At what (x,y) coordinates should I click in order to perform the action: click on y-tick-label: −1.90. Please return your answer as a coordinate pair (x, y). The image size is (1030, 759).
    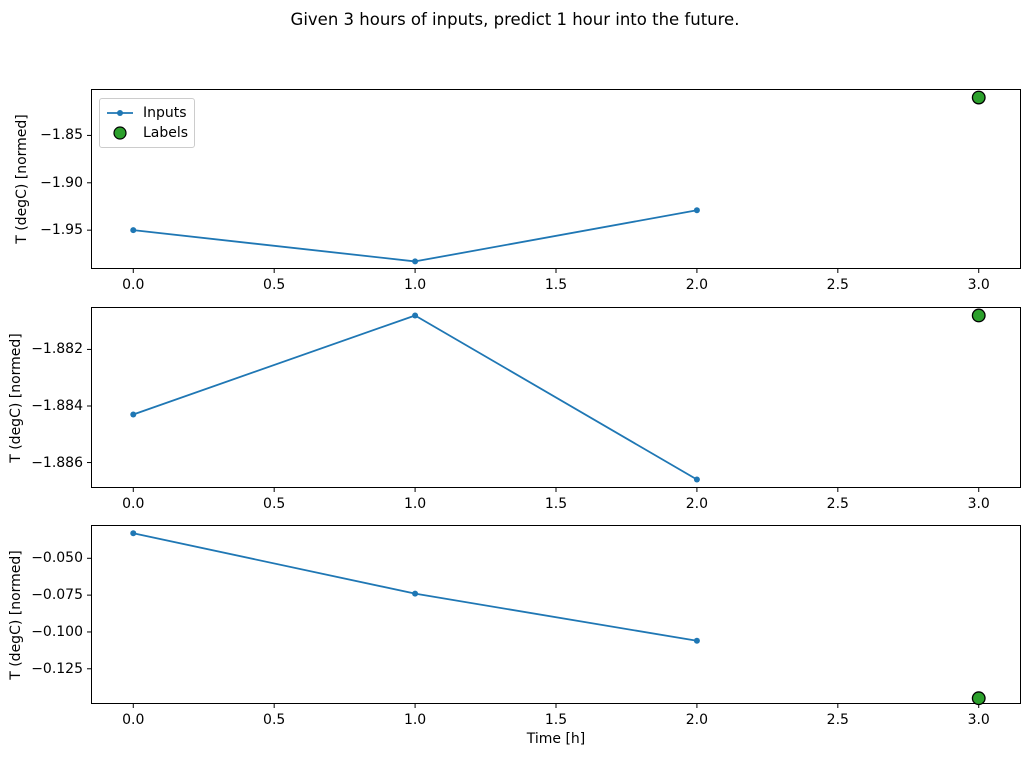
    Looking at the image, I should click on (61, 182).